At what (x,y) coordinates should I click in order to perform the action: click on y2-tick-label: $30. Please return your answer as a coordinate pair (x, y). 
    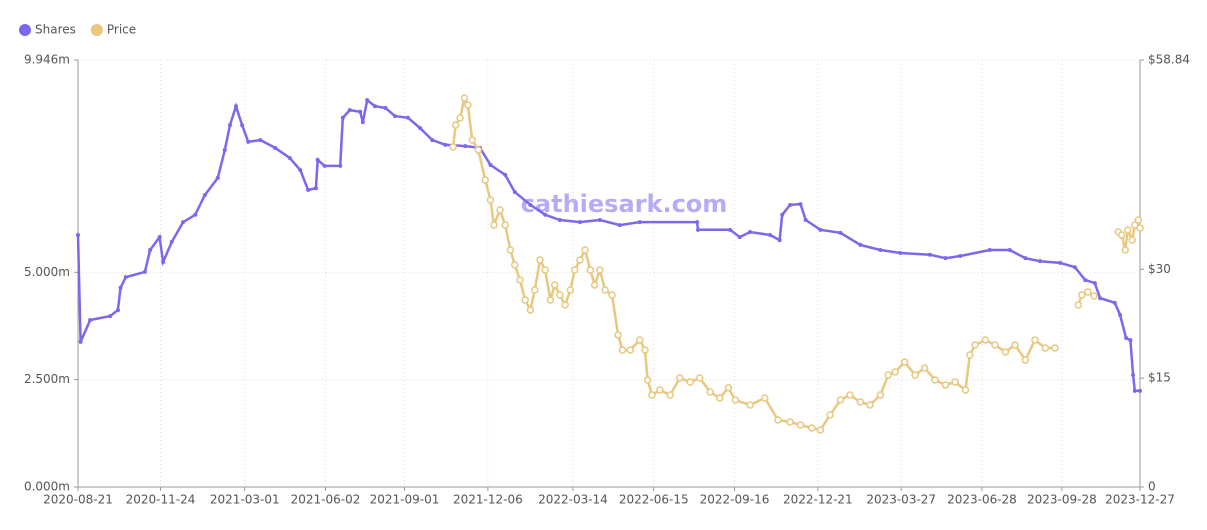
    Looking at the image, I should click on (1159, 269).